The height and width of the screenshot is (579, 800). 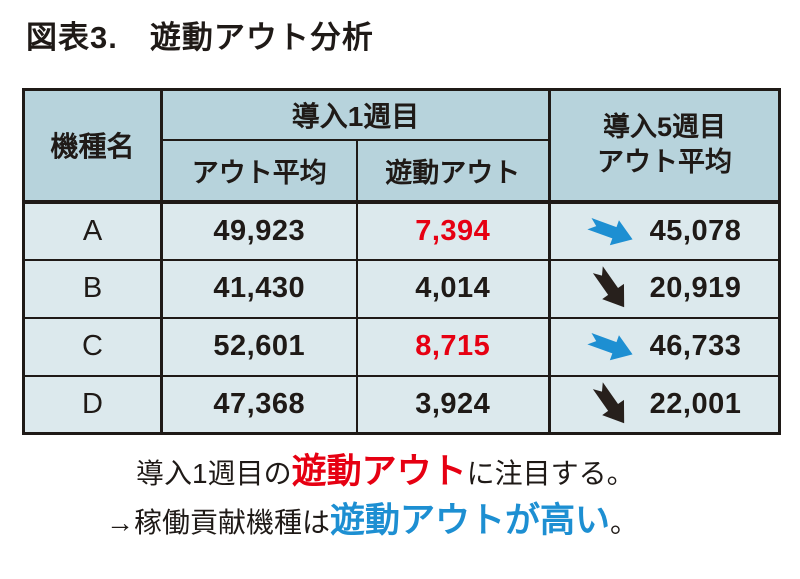 I want to click on figure-title: 図表3. 遊動アウト分析, so click(x=200, y=37).